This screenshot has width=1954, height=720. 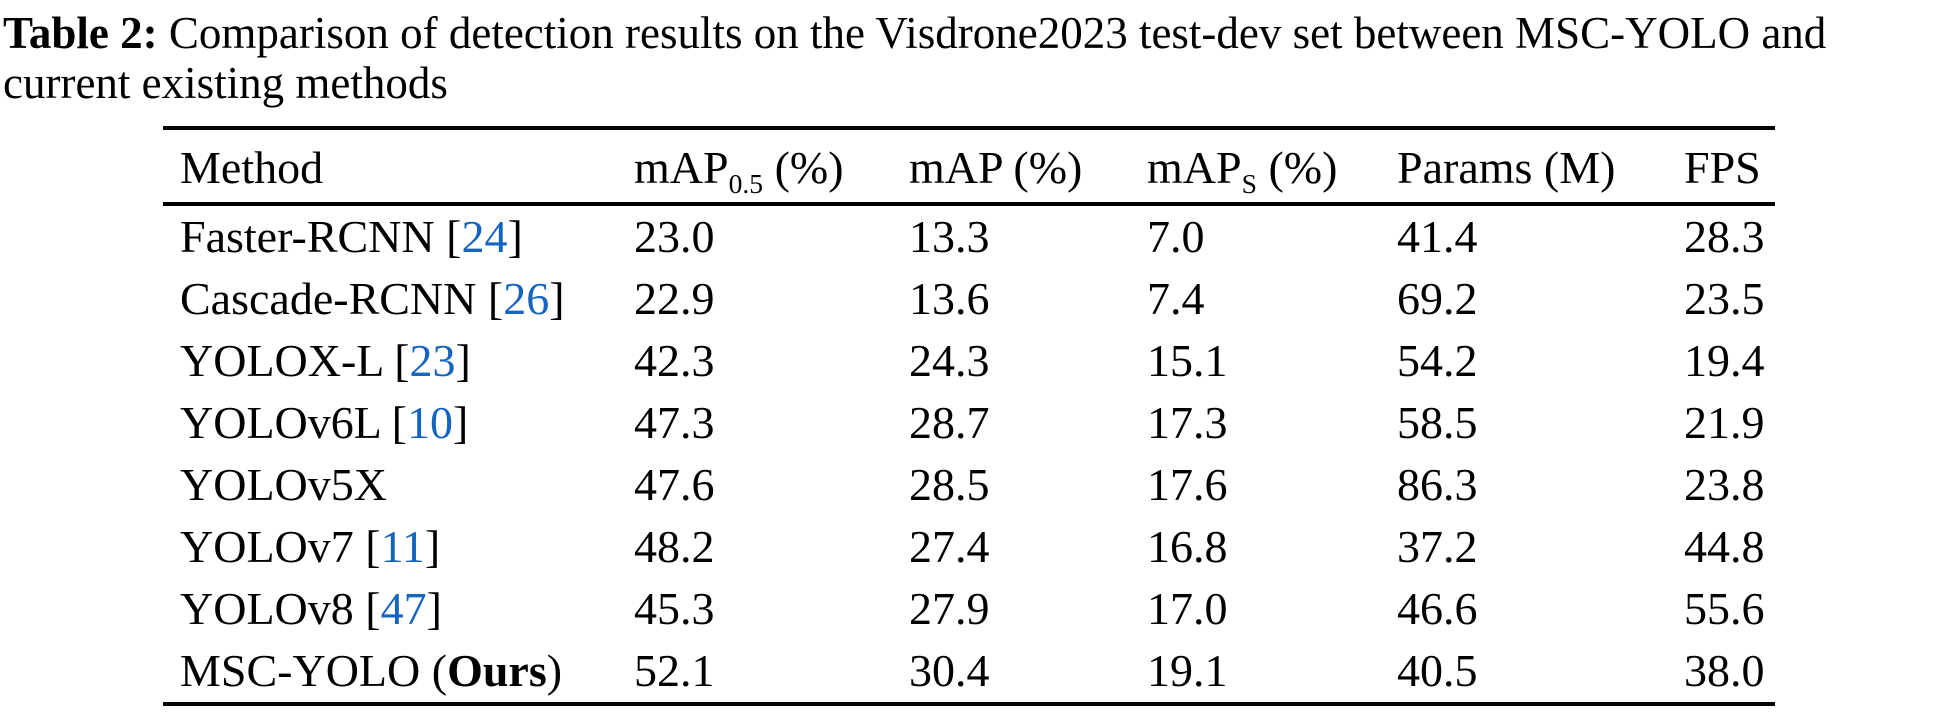 I want to click on col-header-fps: FPS, so click(x=1729, y=167).